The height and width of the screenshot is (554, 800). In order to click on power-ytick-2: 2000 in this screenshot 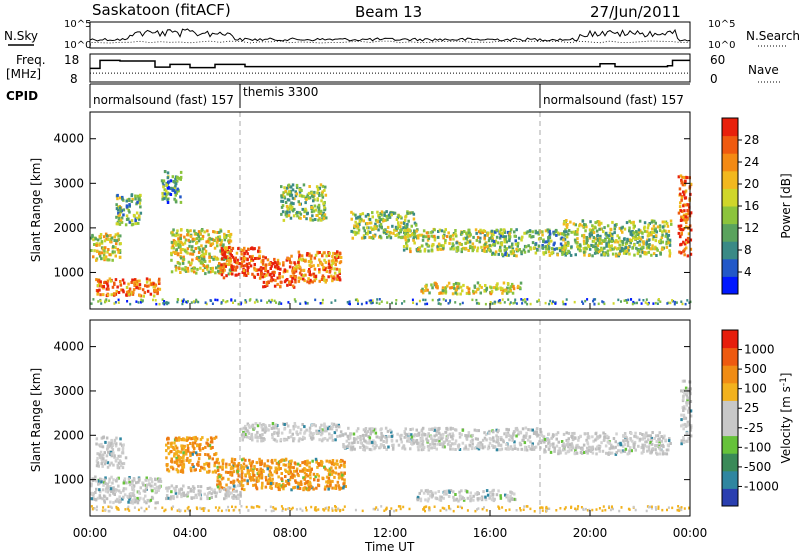, I will do `click(68, 228)`.